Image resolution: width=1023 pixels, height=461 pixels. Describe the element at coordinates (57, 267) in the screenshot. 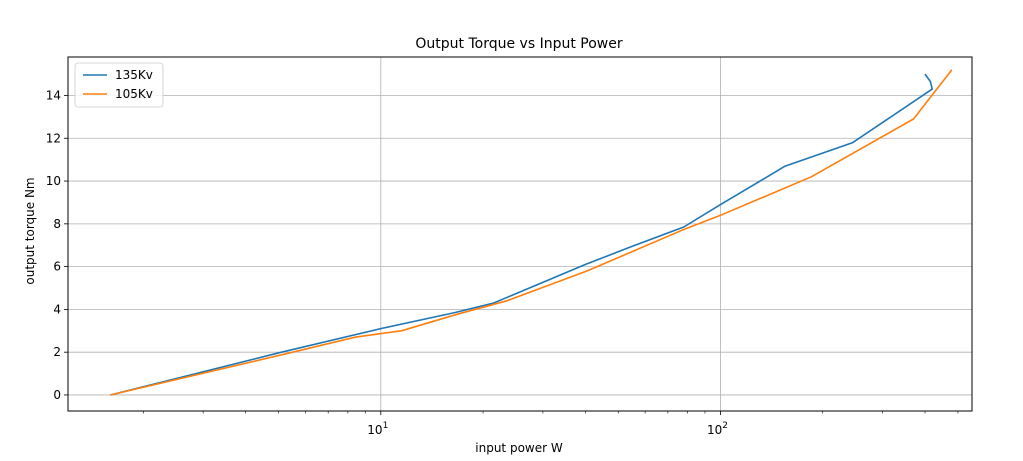

I see `y-tick-label: 6` at that location.